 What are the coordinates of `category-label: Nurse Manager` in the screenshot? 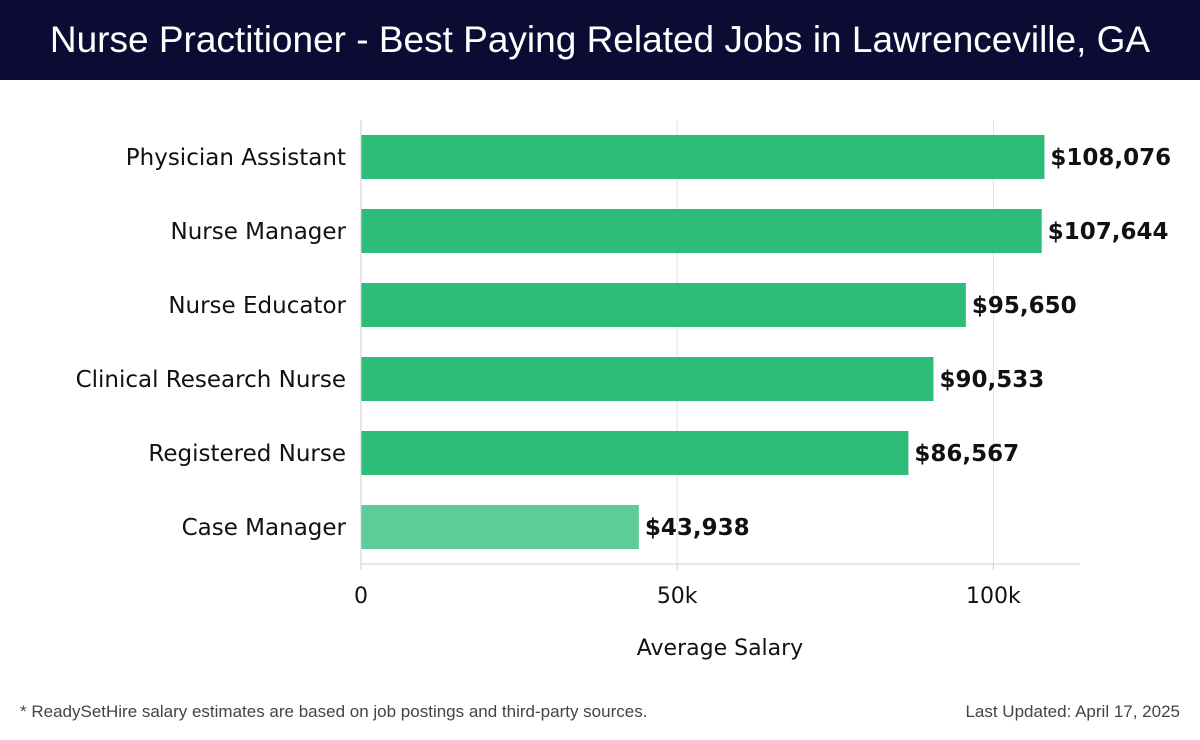 It's located at (259, 232).